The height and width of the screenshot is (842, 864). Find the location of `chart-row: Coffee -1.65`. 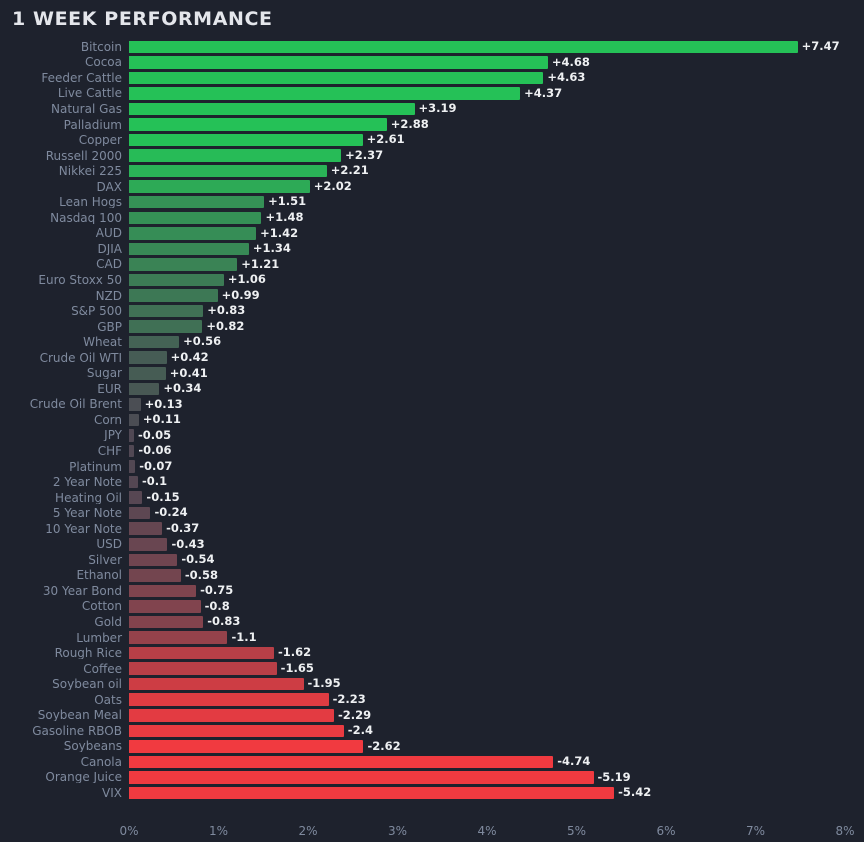

chart-row: Coffee -1.65 is located at coordinates (427, 669).